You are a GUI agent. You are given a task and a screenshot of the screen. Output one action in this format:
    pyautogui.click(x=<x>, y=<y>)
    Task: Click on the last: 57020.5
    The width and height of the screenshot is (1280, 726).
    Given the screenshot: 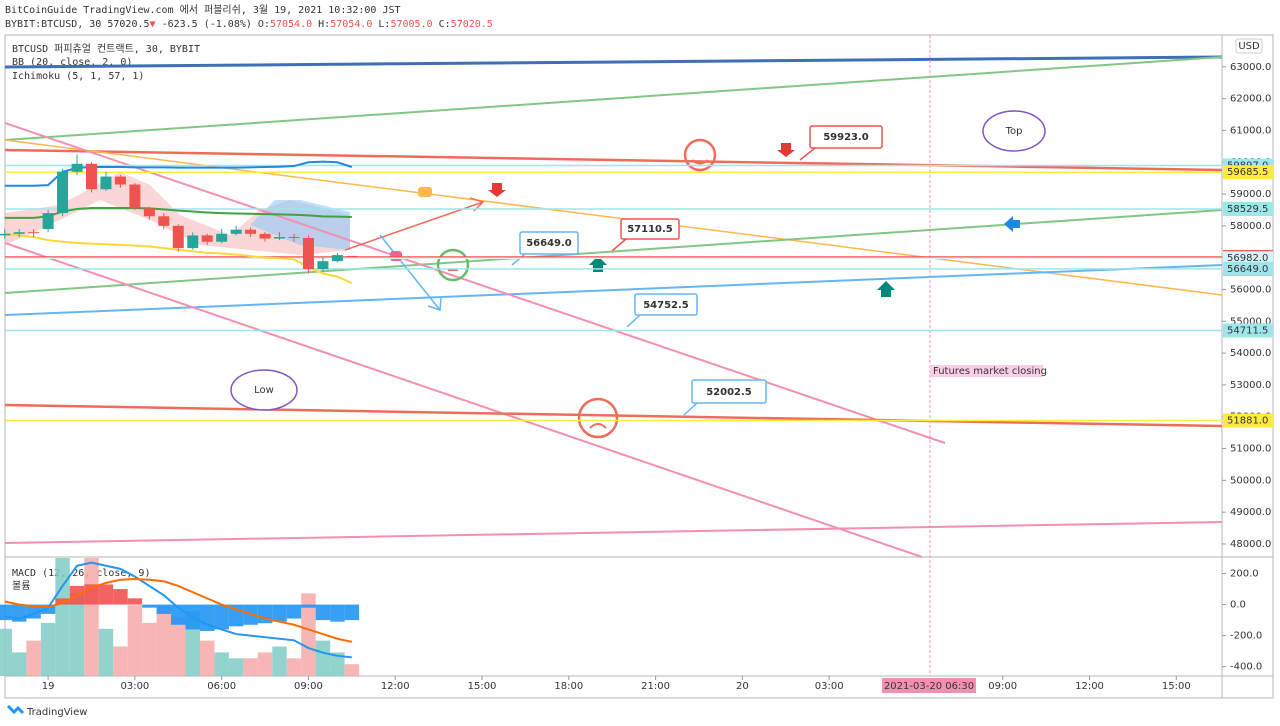 What is the action you would take?
    pyautogui.click(x=128, y=24)
    